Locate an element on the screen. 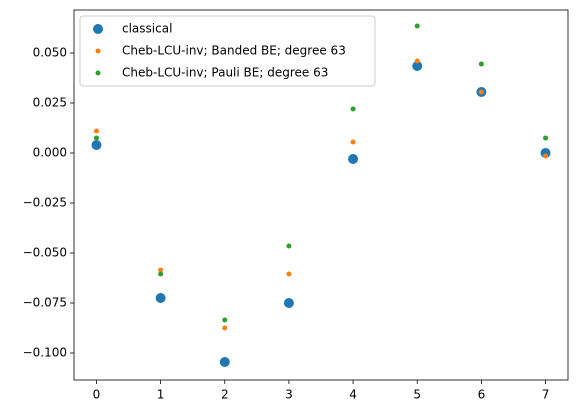  x-tick-label: 6 is located at coordinates (482, 395).